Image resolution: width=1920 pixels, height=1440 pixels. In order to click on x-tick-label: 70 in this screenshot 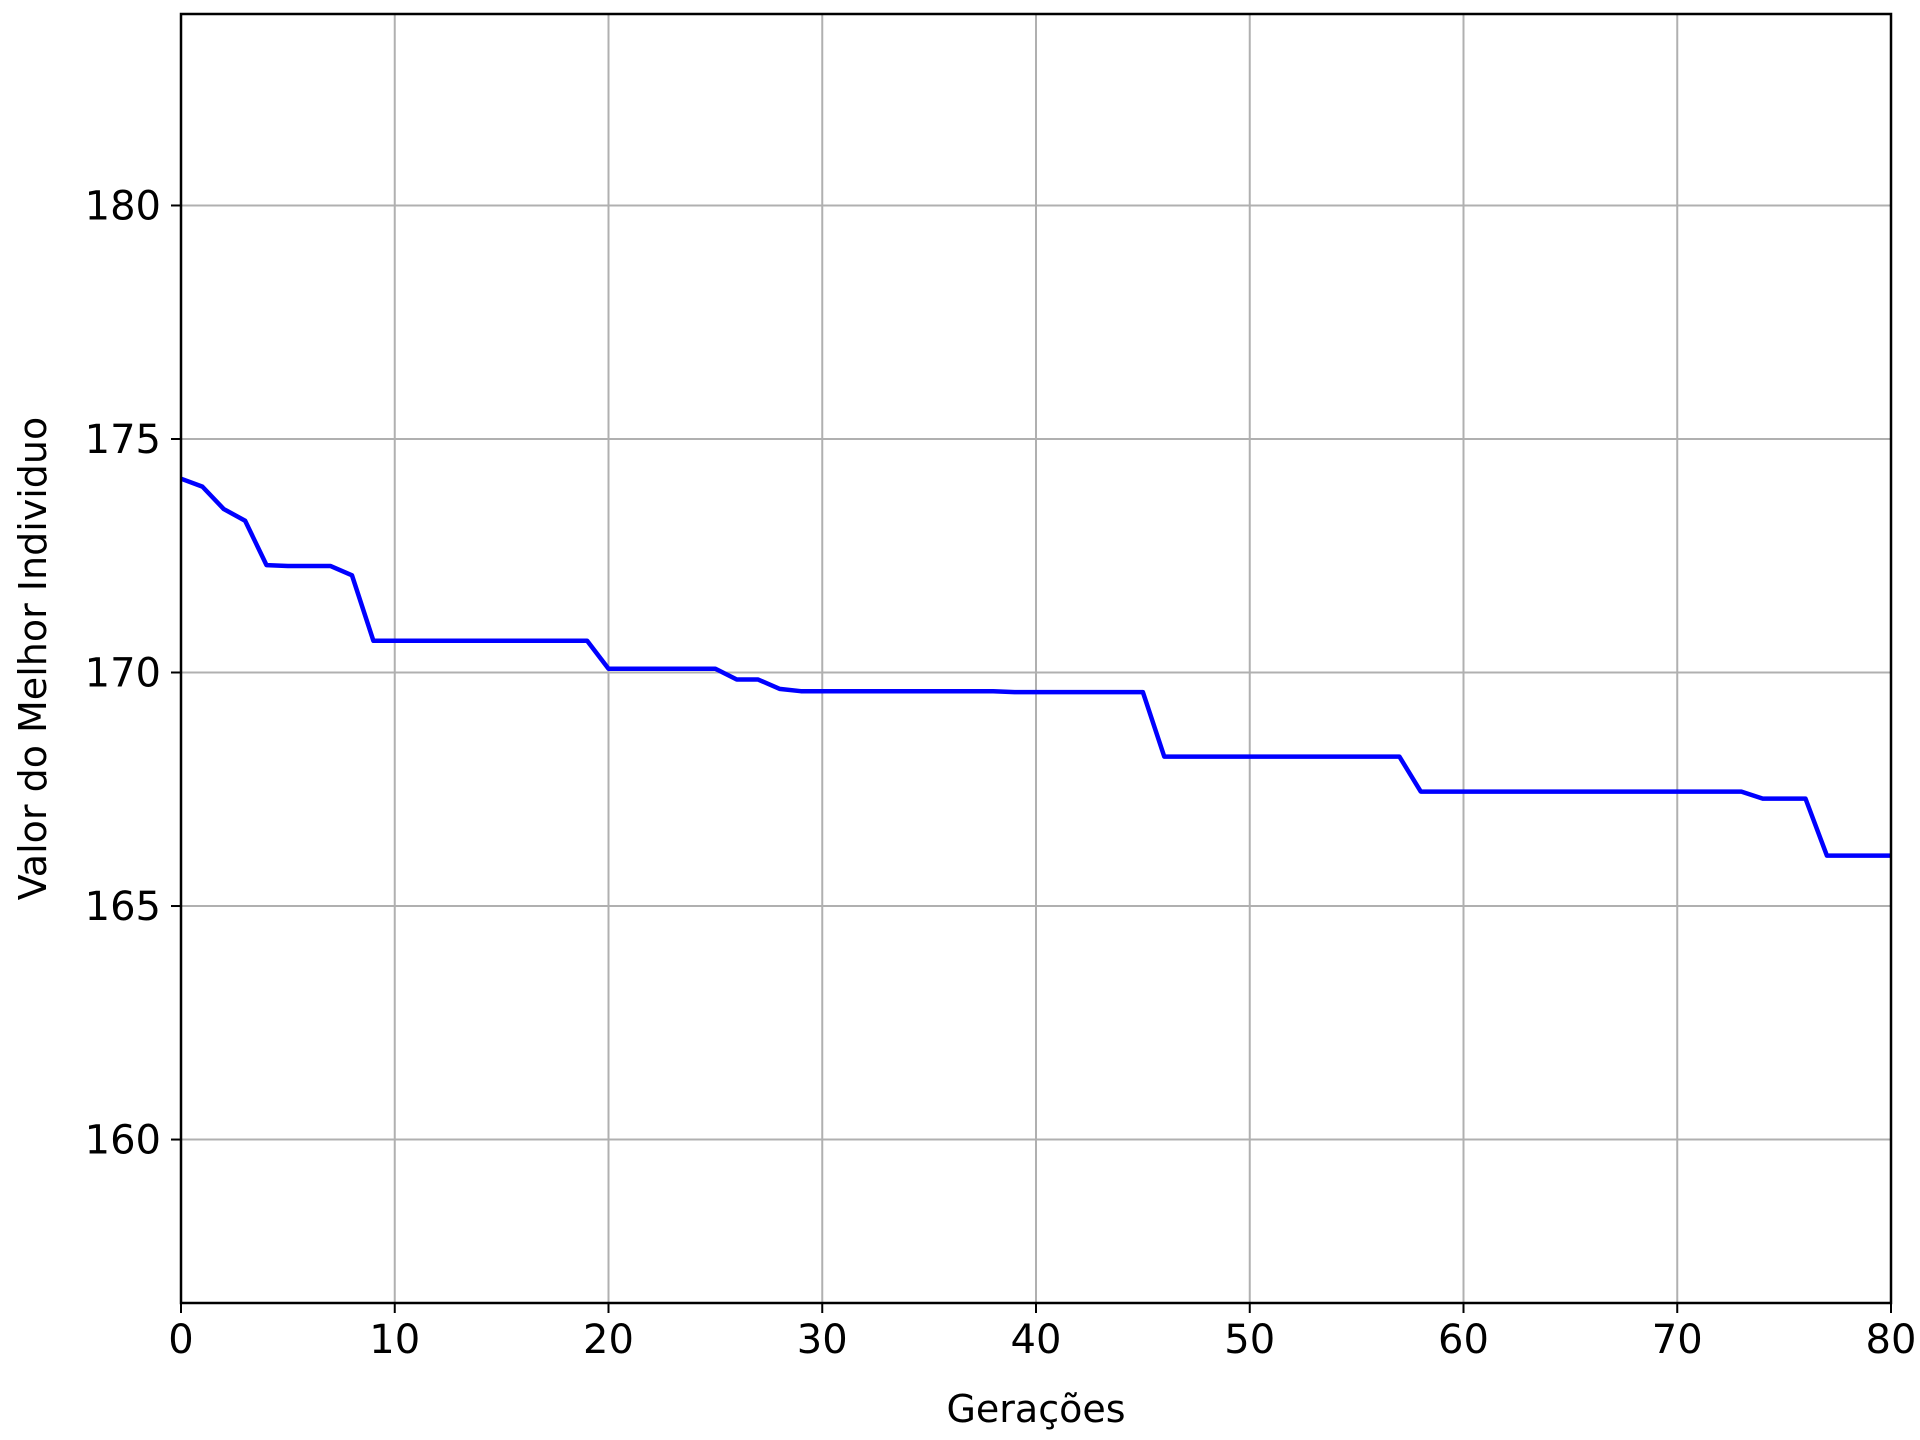, I will do `click(1677, 1340)`.